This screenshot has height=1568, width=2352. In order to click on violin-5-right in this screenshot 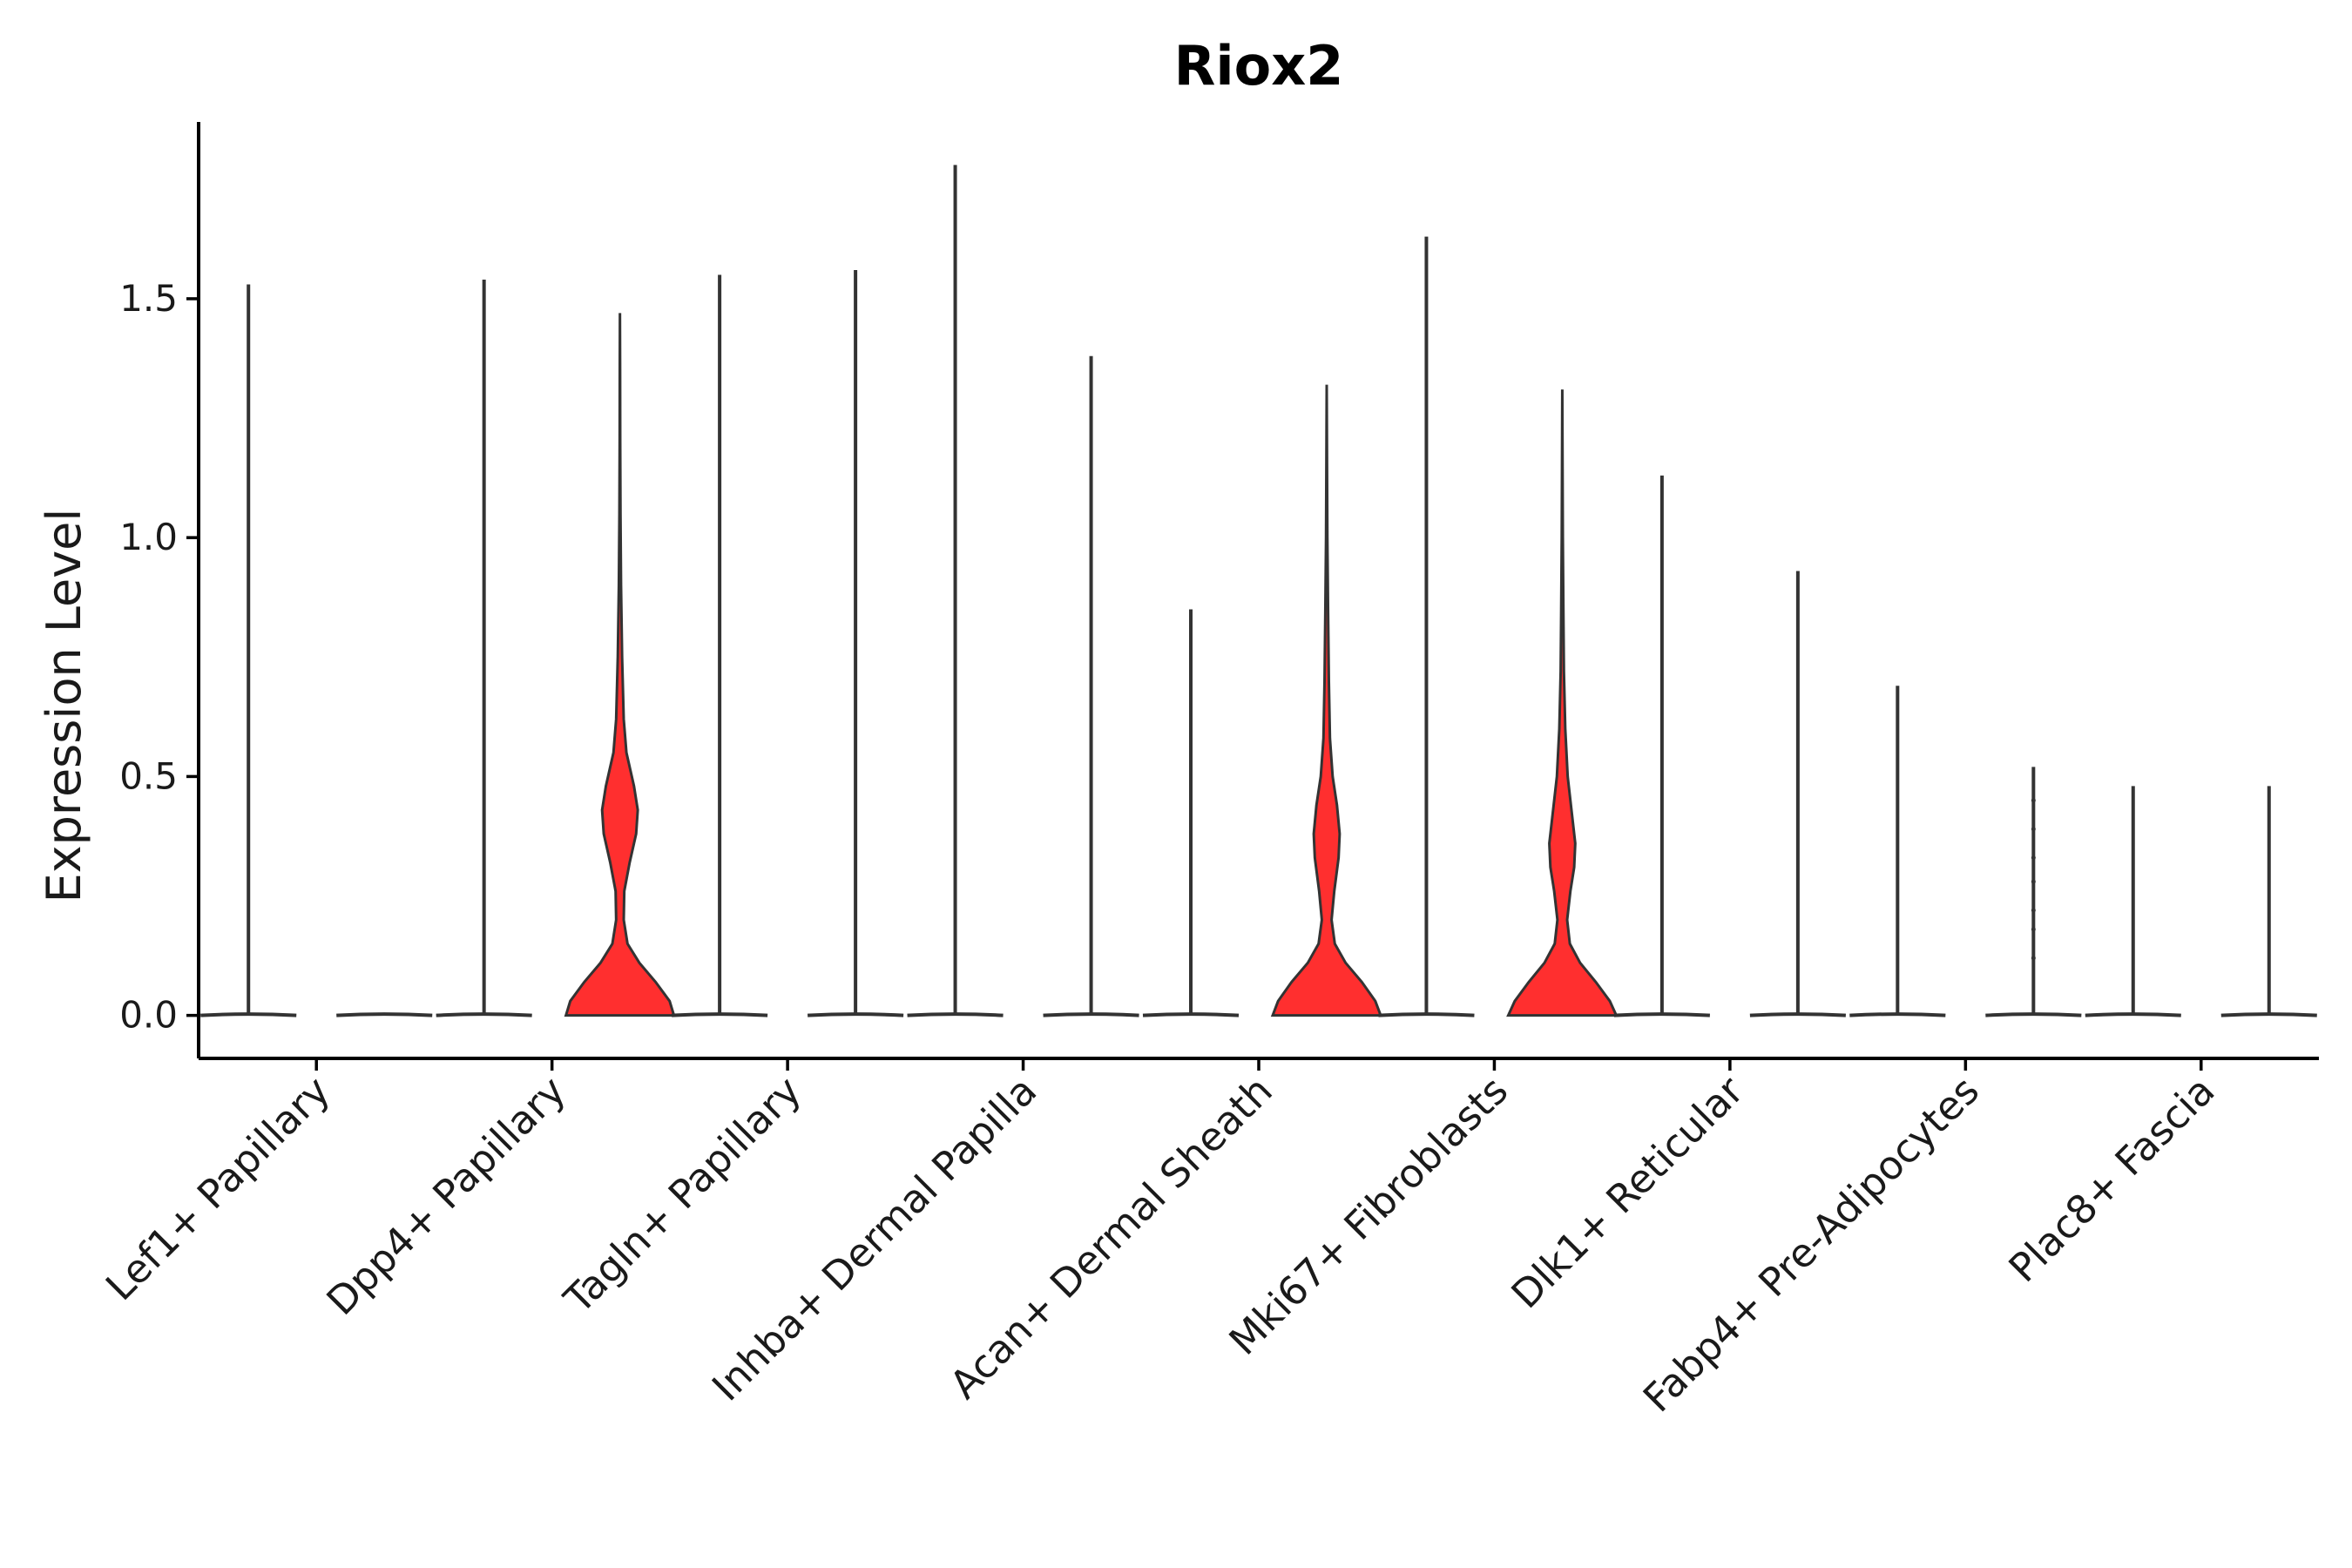, I will do `click(1326, 700)`.